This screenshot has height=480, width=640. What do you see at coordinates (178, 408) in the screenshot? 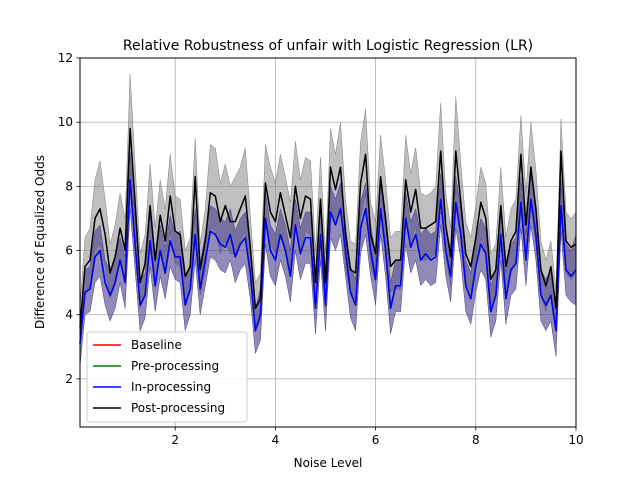
I see `legend-label: Post-processing` at bounding box center [178, 408].